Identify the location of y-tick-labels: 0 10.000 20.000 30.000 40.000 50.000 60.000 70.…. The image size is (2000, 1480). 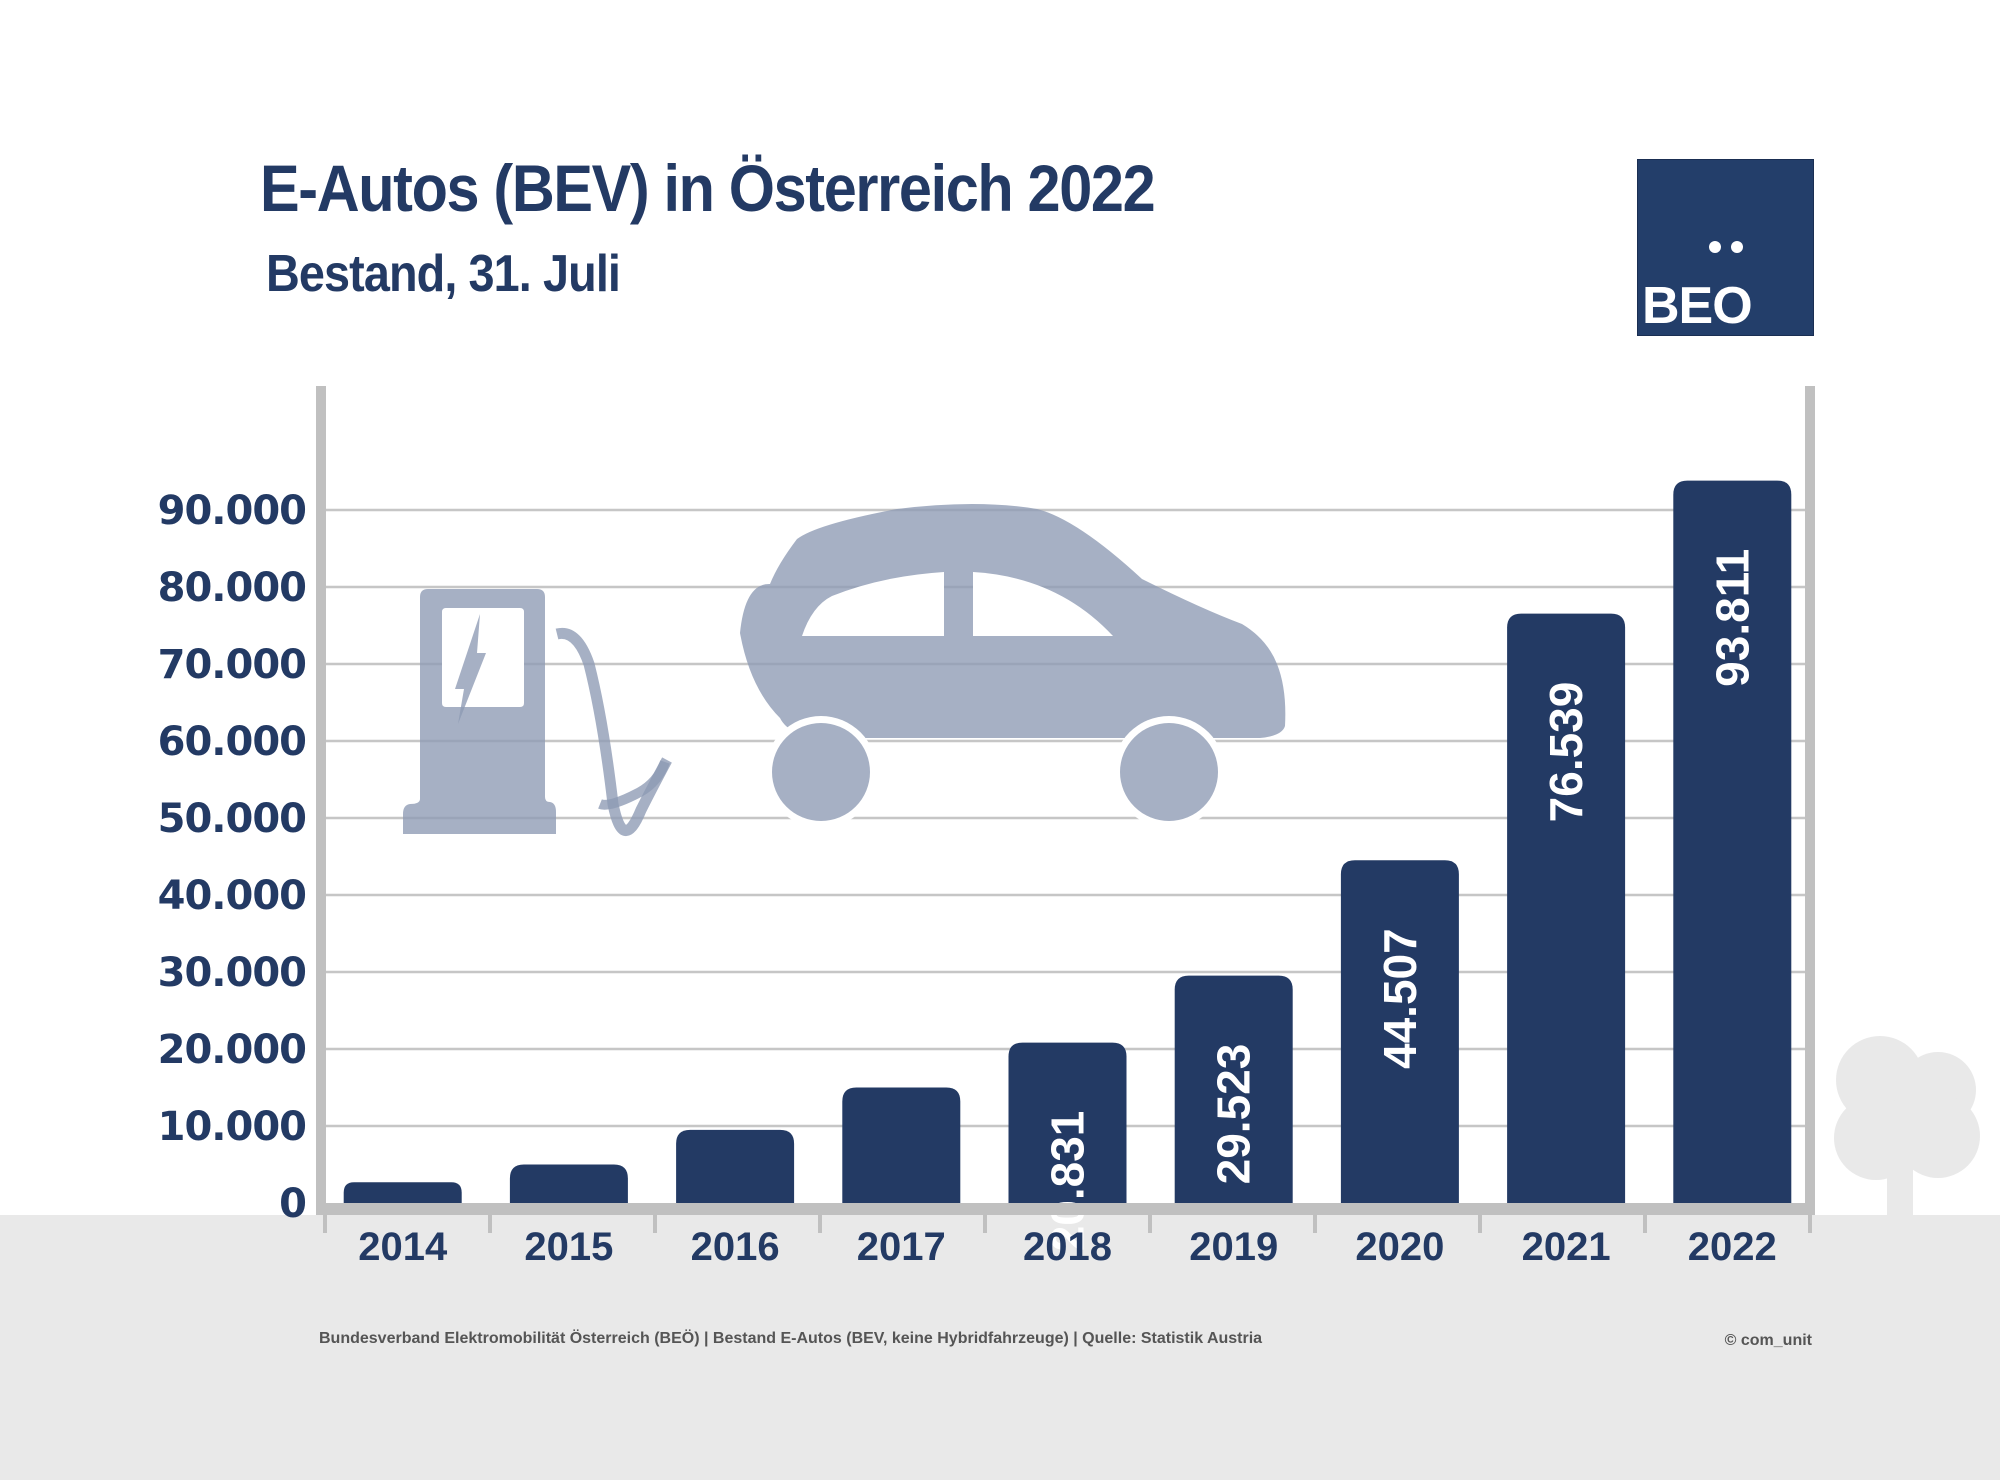
(232, 857).